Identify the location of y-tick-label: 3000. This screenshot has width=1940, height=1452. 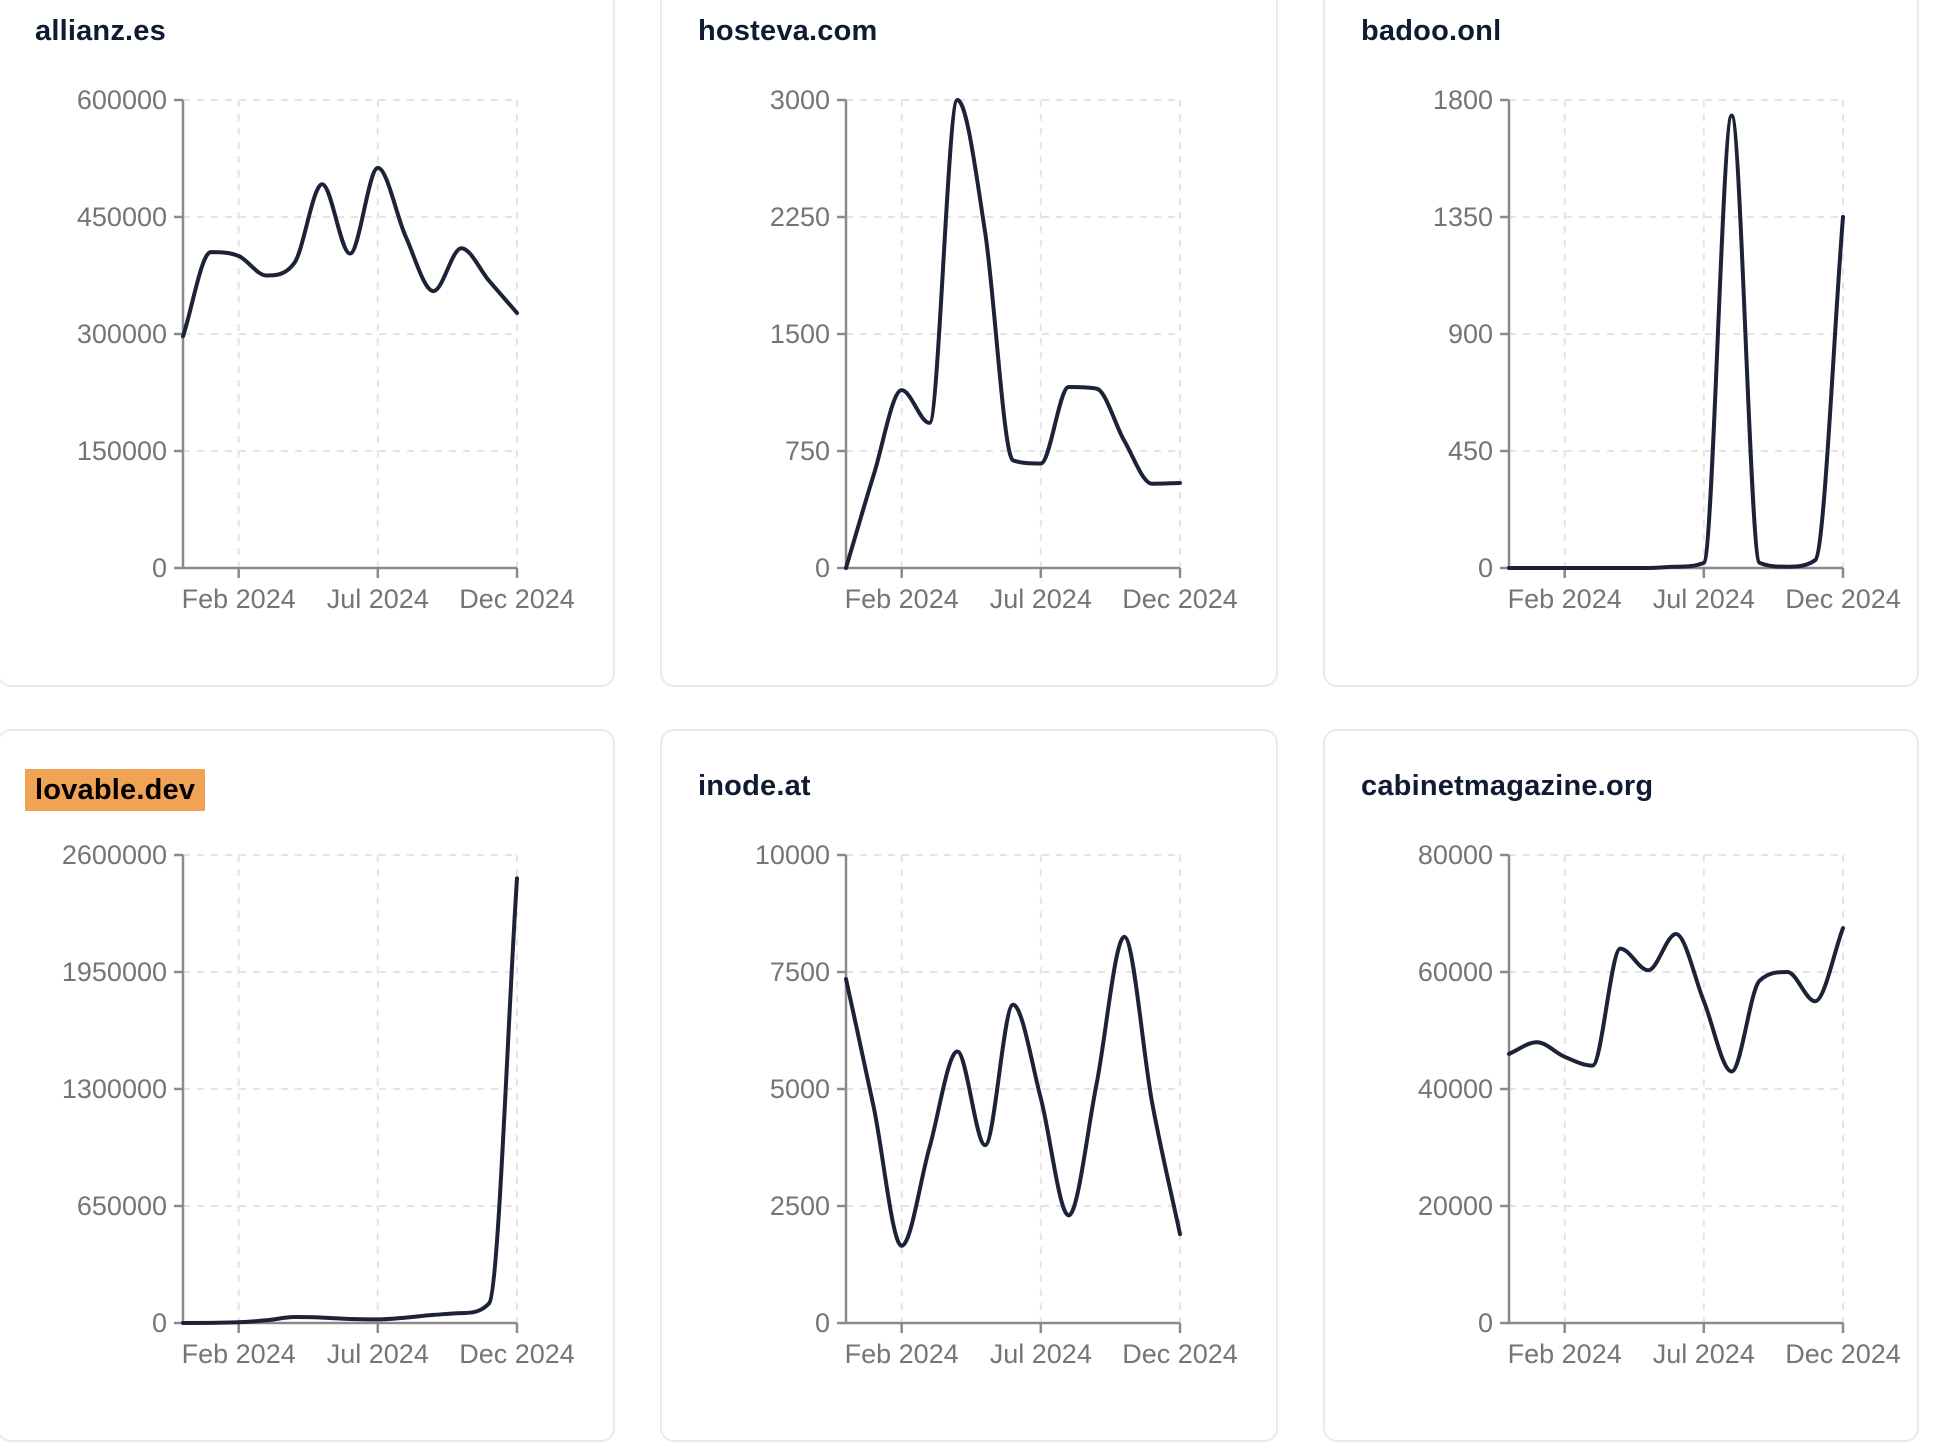
(800, 100).